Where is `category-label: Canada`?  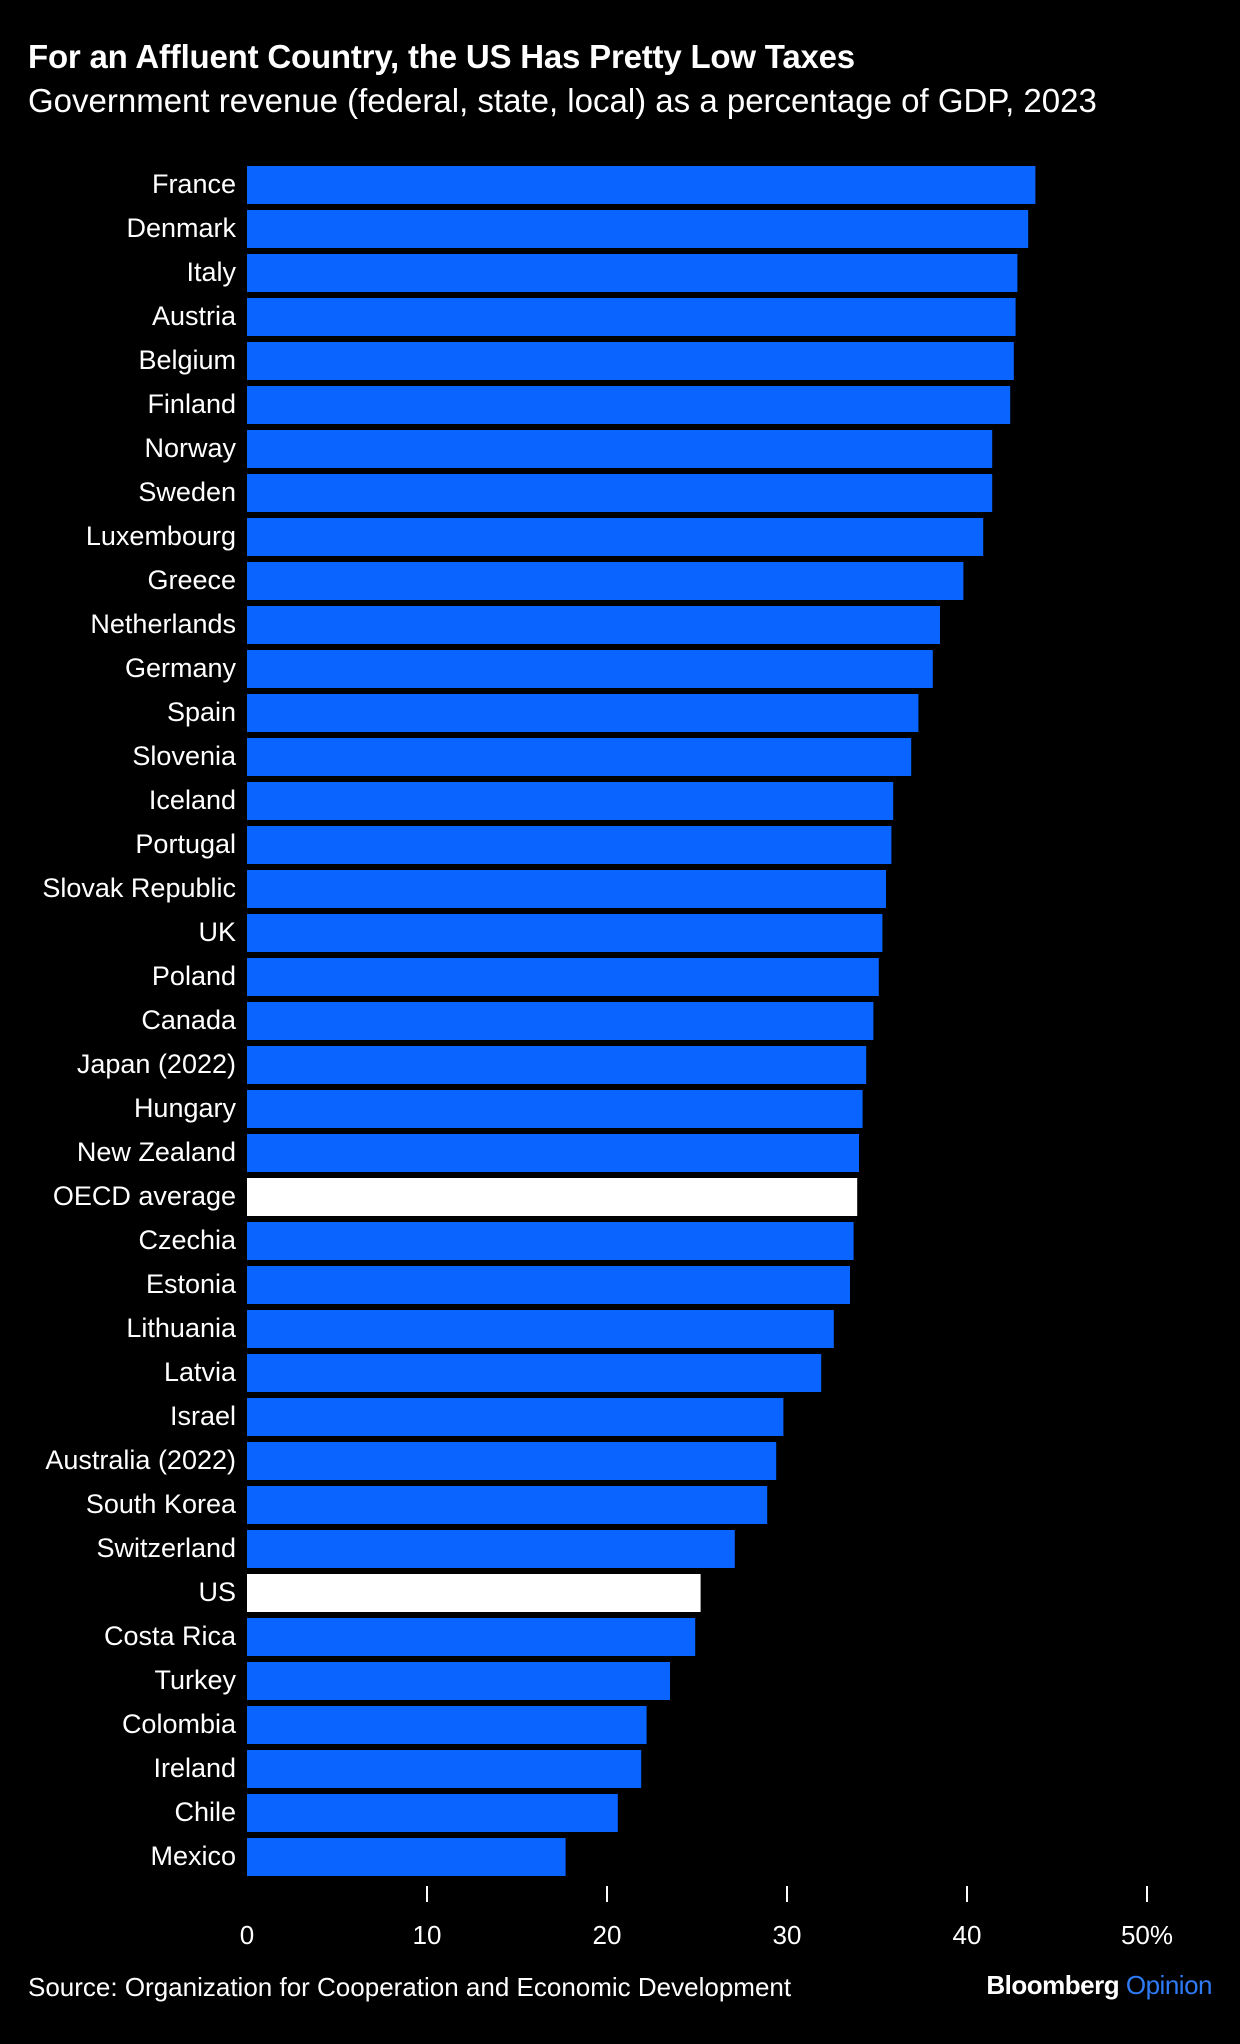
category-label: Canada is located at coordinates (189, 1020).